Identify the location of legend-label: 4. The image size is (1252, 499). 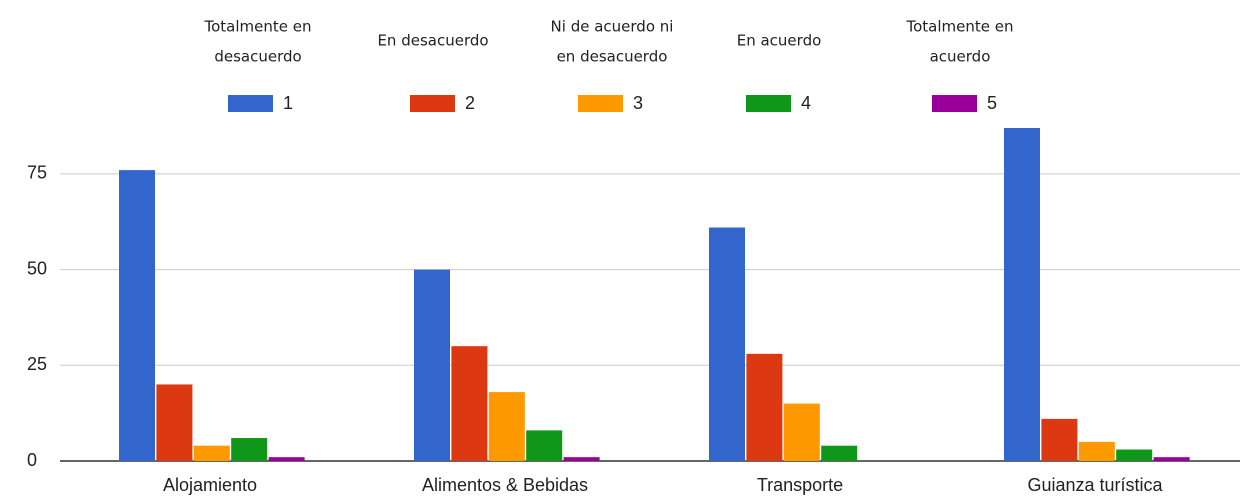
(806, 103).